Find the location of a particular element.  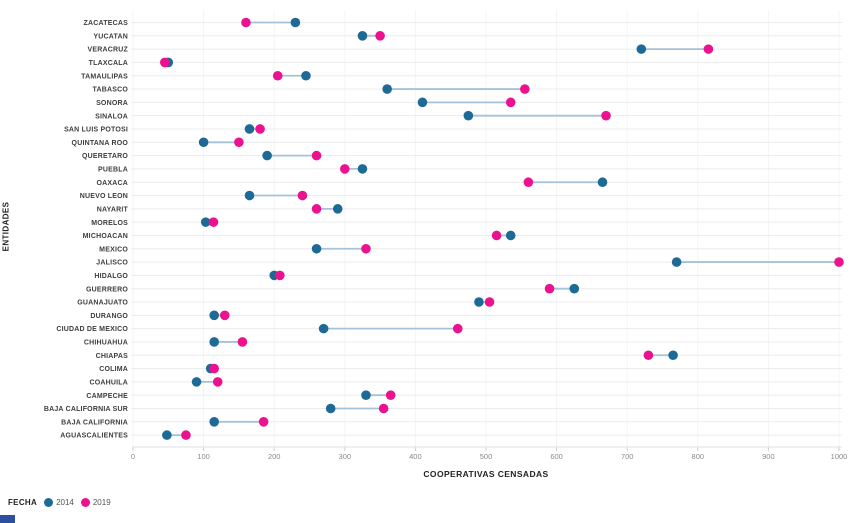

dot-2019-sonora is located at coordinates (510, 102).